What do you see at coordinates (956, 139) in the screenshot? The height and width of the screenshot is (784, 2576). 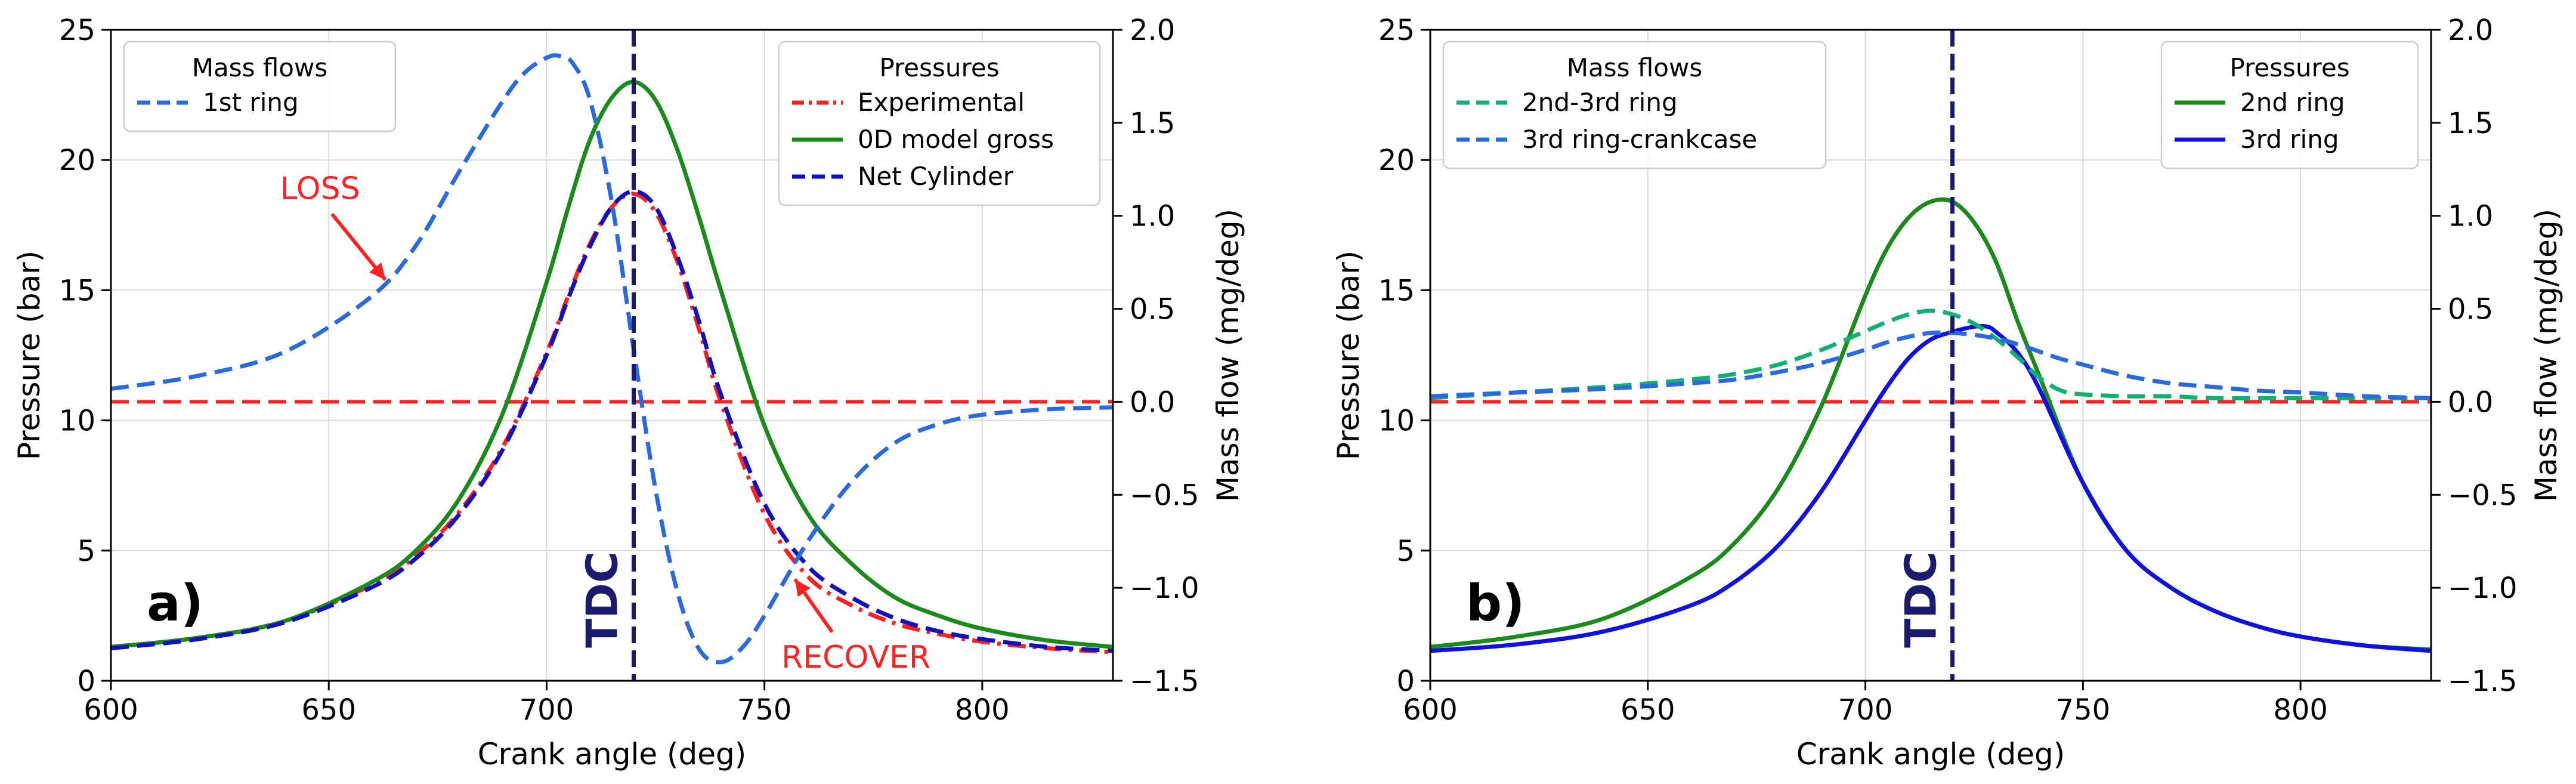 I see `legend-entry: 0D model gross` at bounding box center [956, 139].